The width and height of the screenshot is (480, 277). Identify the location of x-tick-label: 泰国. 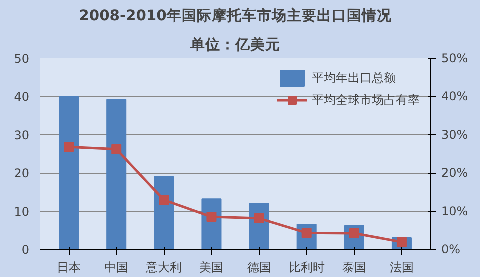
(354, 267).